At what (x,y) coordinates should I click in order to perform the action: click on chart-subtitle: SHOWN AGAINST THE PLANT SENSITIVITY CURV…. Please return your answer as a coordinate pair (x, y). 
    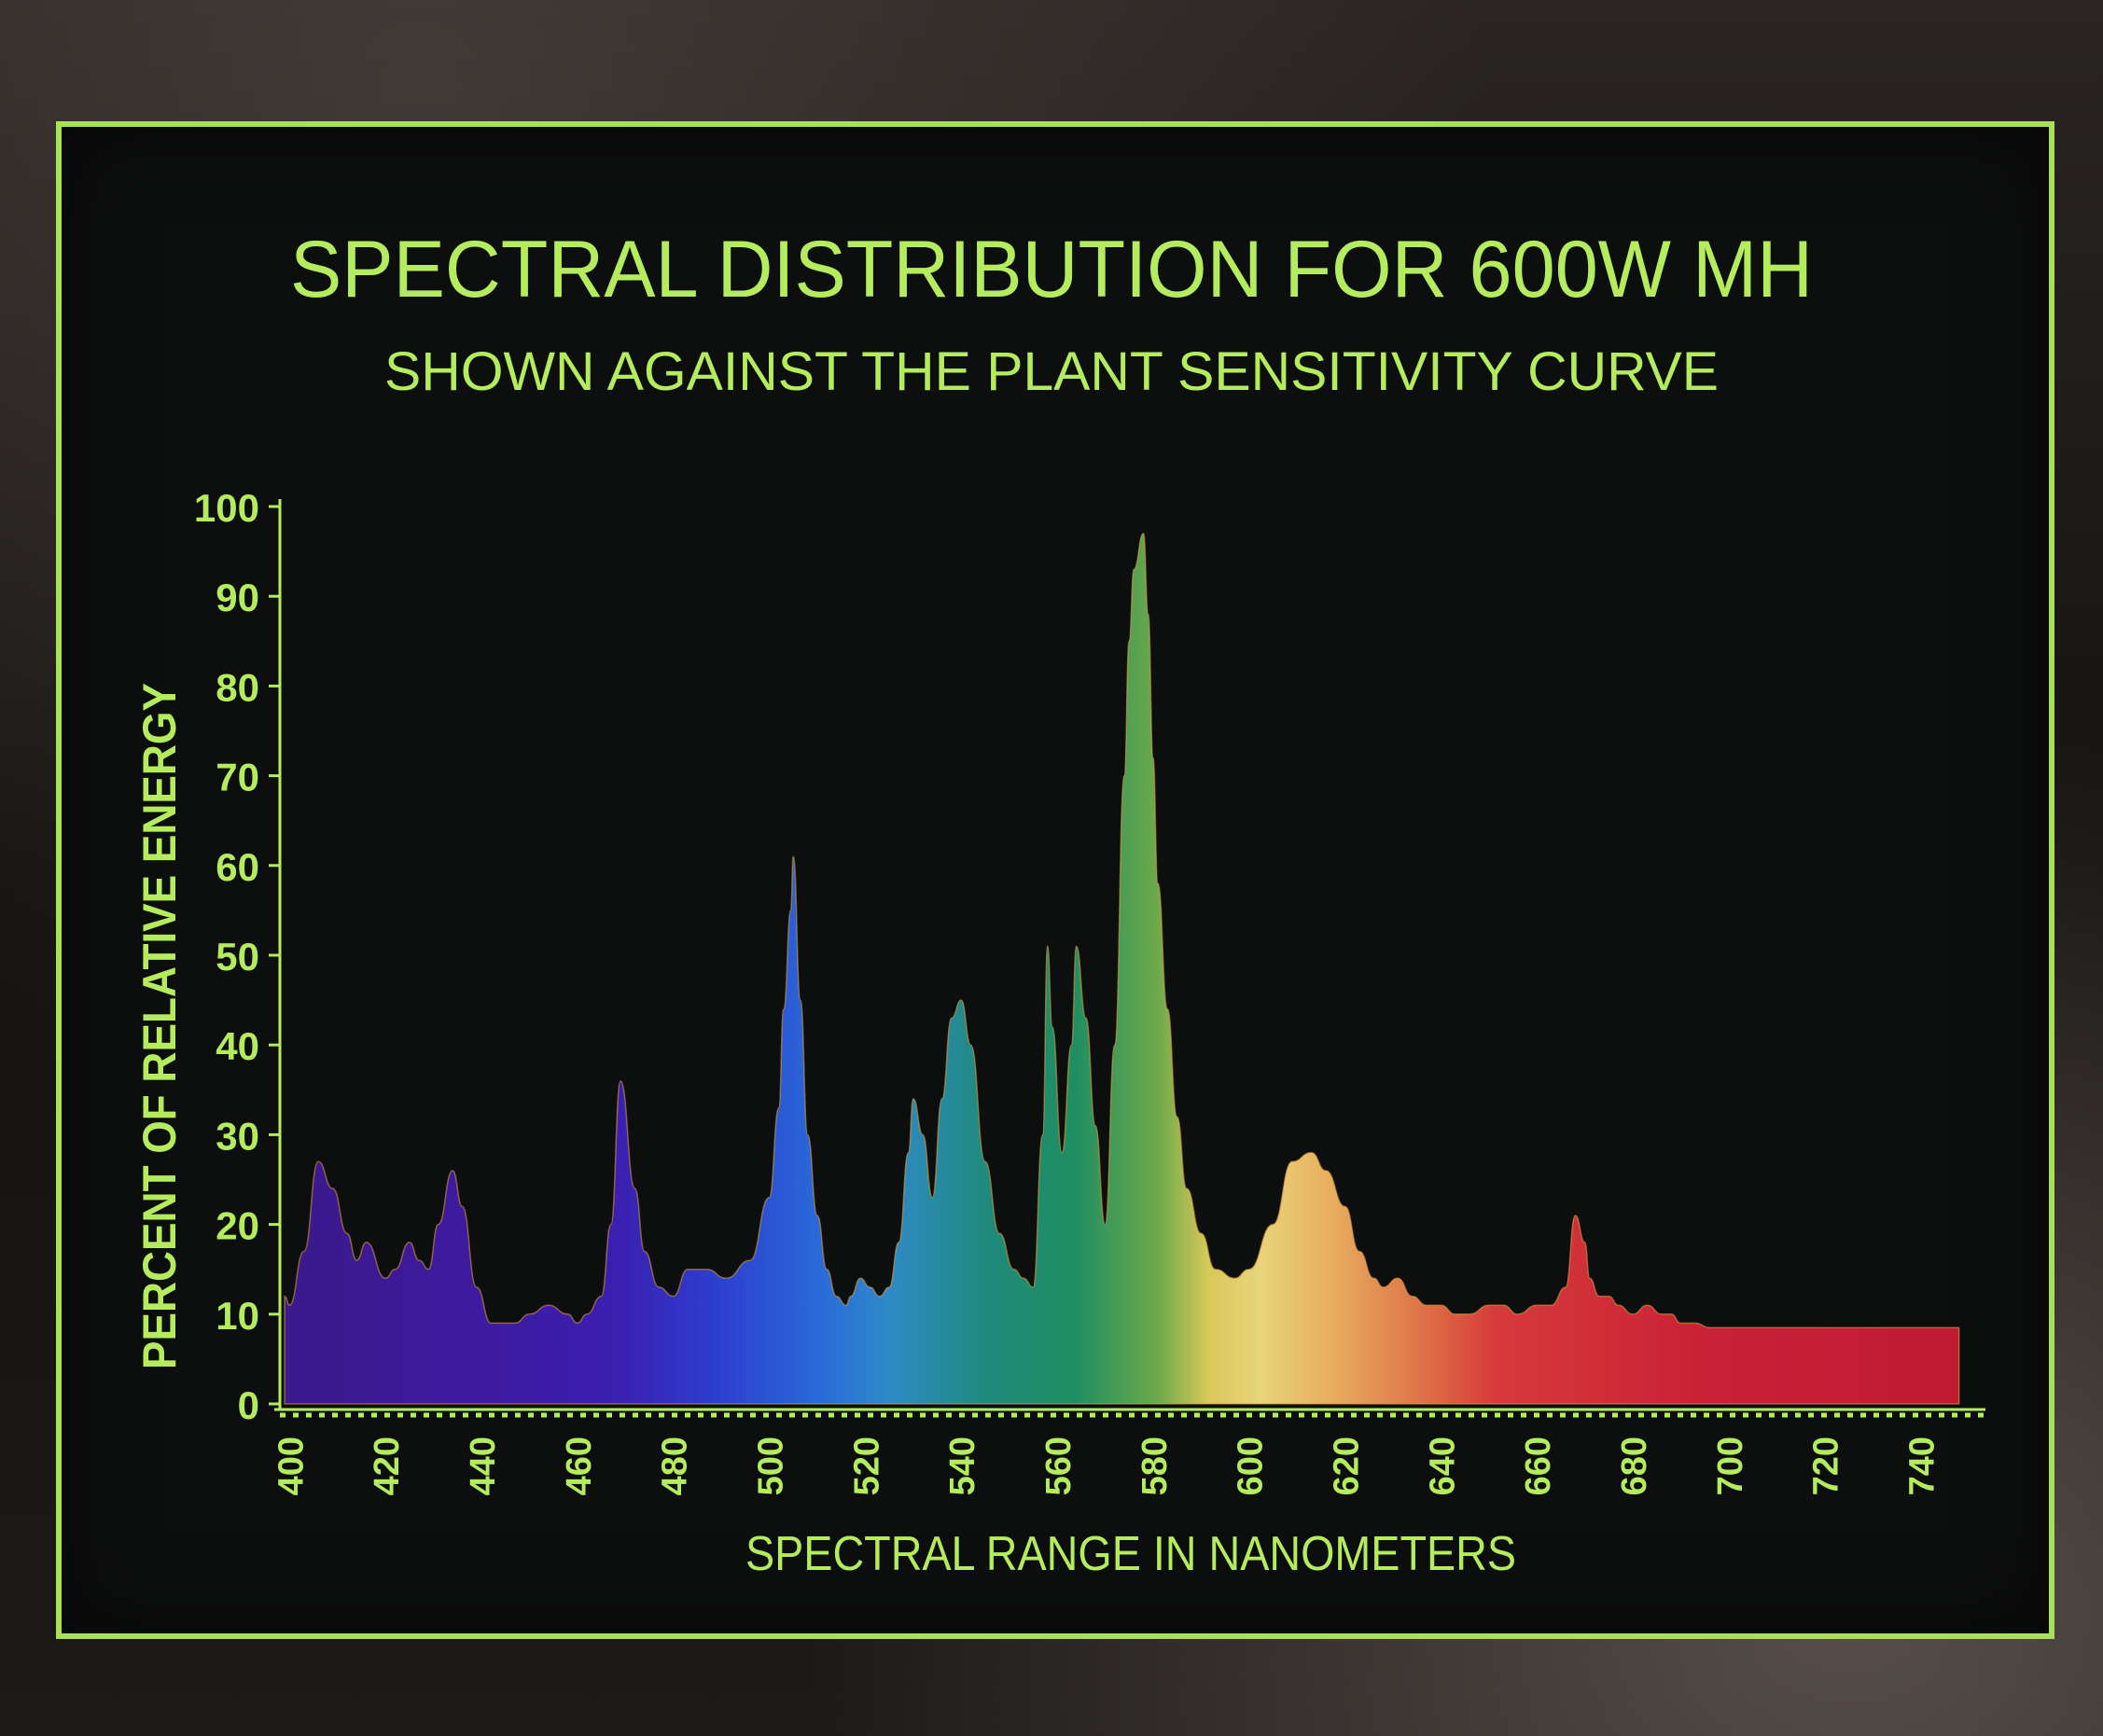
    Looking at the image, I should click on (1051, 371).